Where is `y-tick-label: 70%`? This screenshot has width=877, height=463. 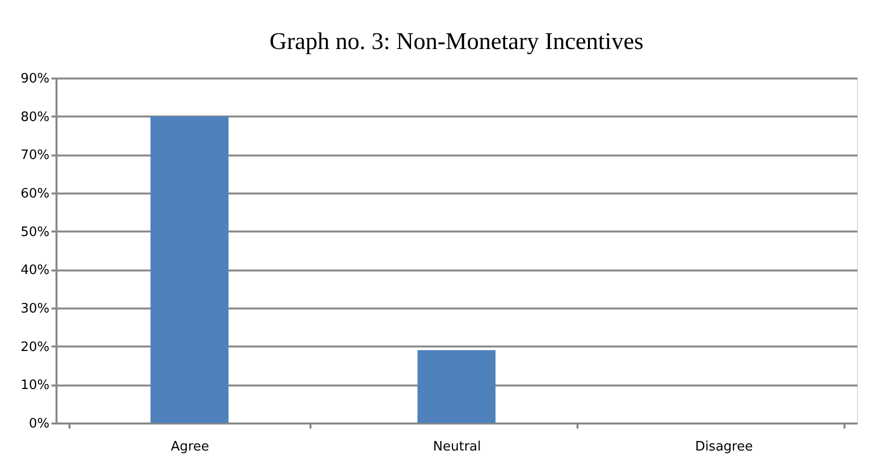 y-tick-label: 70% is located at coordinates (35, 156).